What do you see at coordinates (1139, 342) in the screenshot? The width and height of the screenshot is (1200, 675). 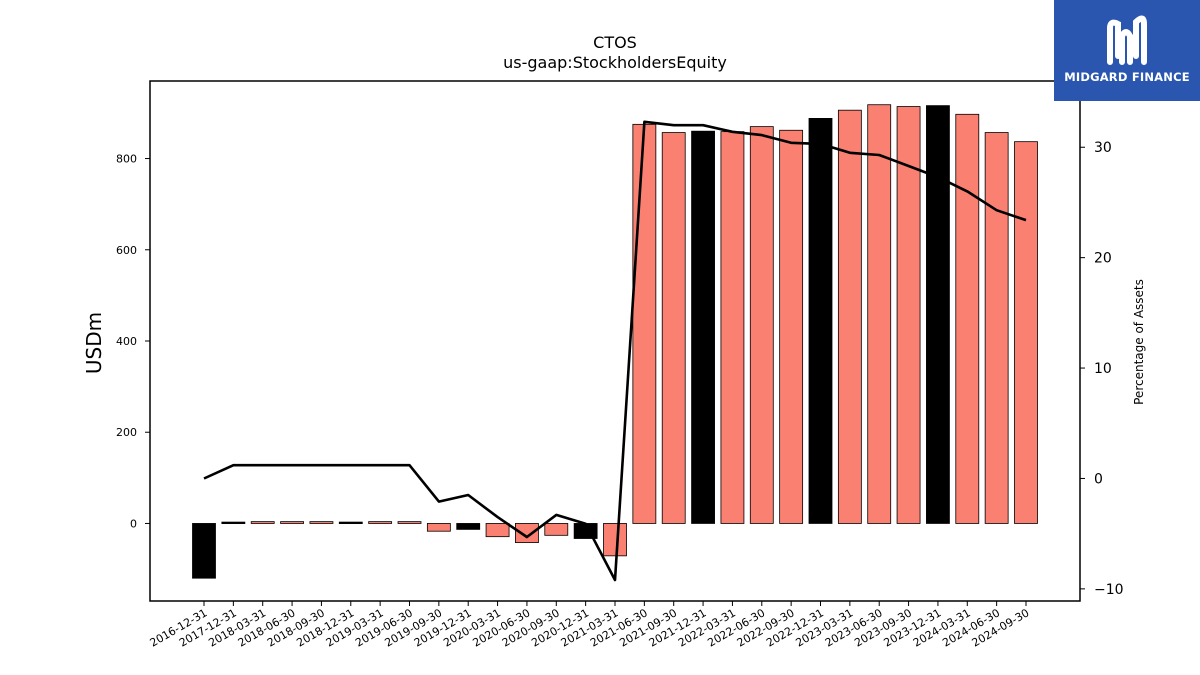 I see `y2-axis-label: Percentage of Assets` at bounding box center [1139, 342].